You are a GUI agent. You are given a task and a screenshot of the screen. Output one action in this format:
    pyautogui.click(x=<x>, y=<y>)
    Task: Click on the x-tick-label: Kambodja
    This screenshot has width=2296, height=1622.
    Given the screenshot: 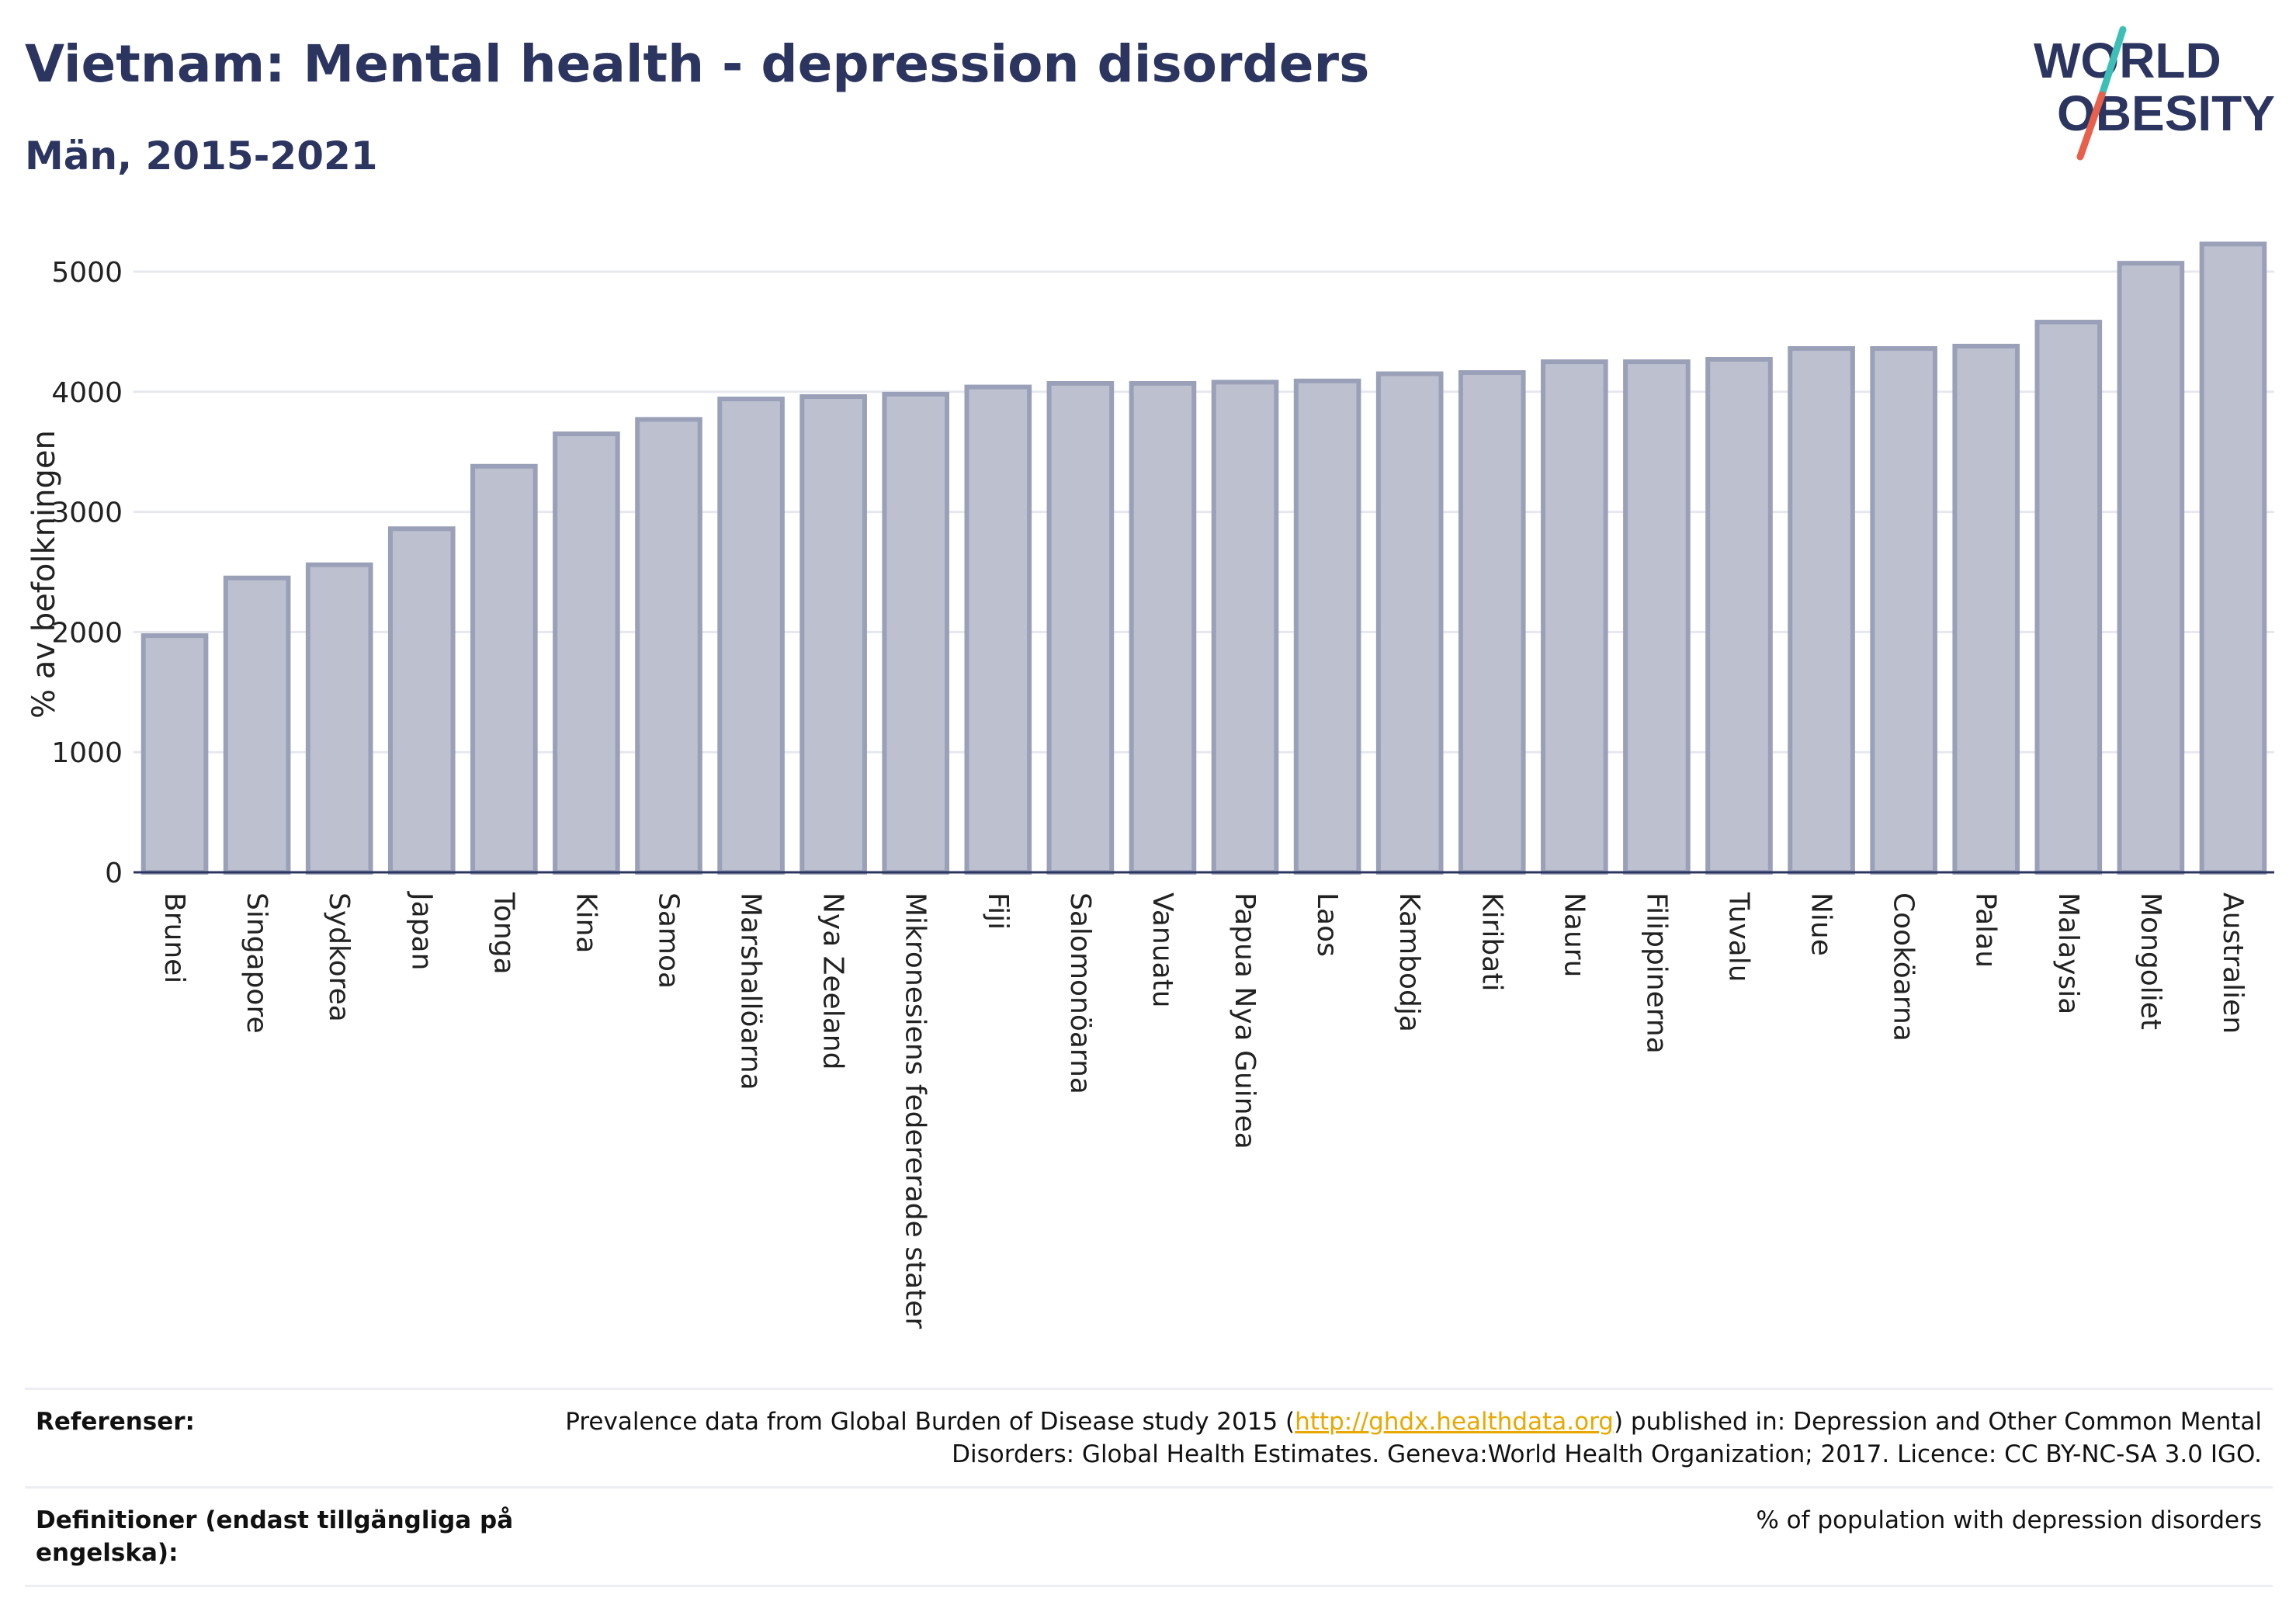 What is the action you would take?
    pyautogui.click(x=1409, y=962)
    